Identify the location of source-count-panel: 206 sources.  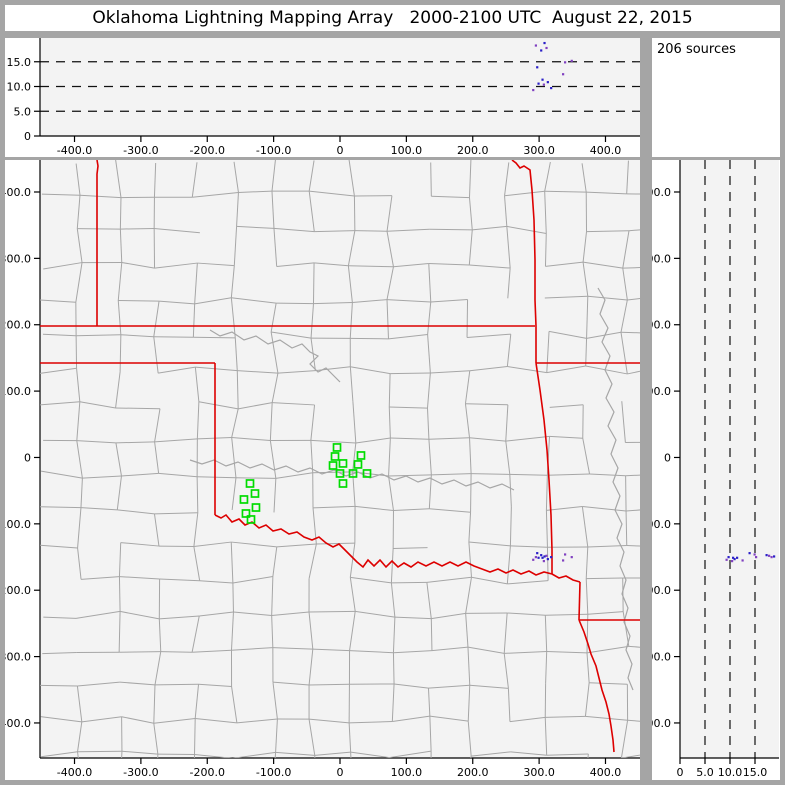
(716, 97).